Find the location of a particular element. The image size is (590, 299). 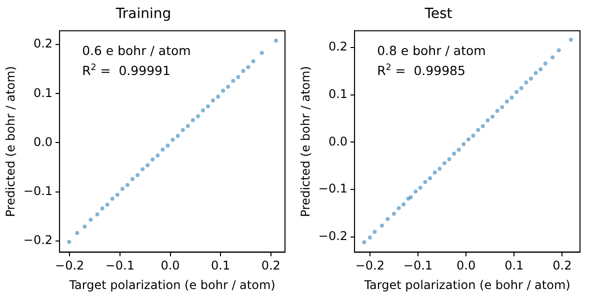

chart-title: Test is located at coordinates (438, 14).